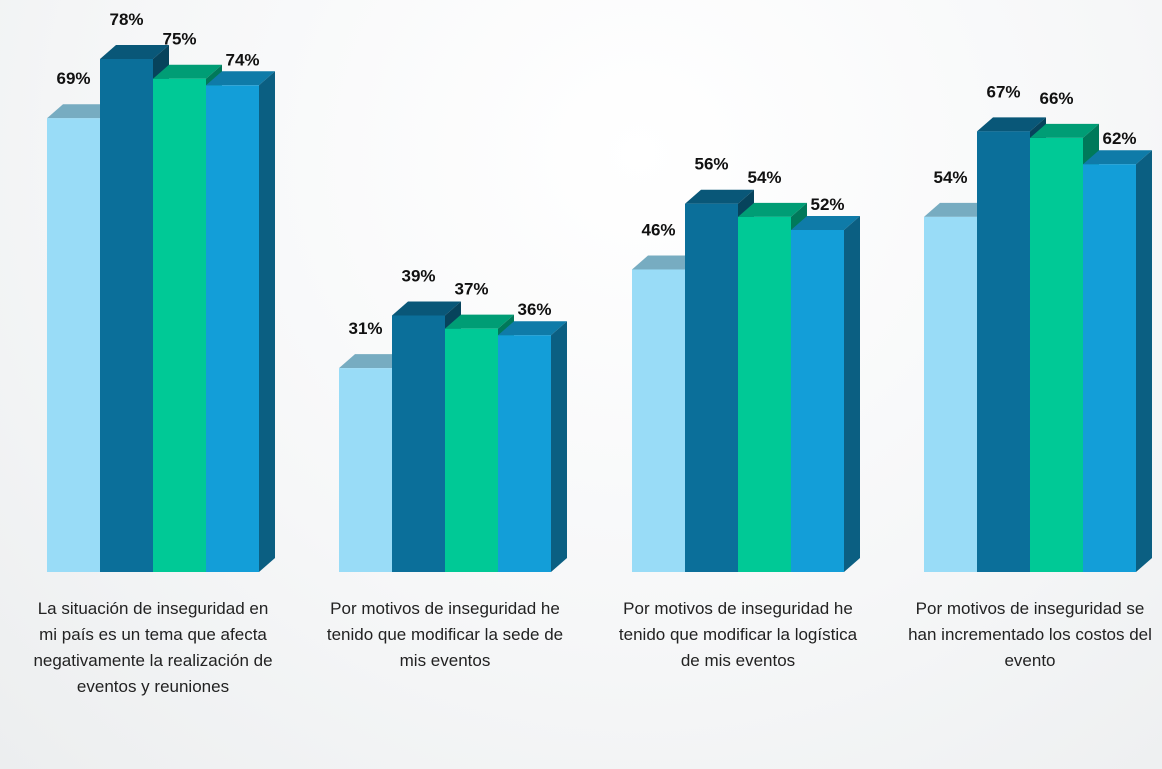 The height and width of the screenshot is (769, 1162). What do you see at coordinates (711, 164) in the screenshot?
I see `value-label: 56%` at bounding box center [711, 164].